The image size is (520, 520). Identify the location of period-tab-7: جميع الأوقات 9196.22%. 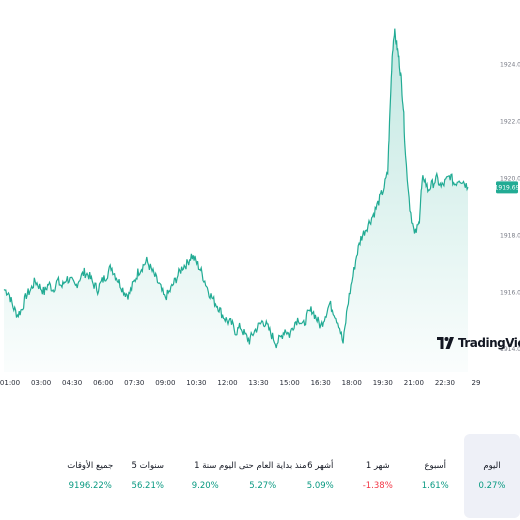
(91, 476).